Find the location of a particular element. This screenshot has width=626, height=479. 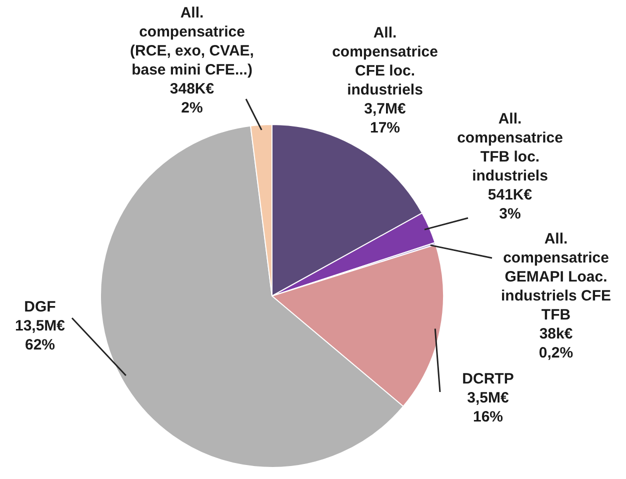

data-label: 13,5M€ 62% is located at coordinates (40, 336).